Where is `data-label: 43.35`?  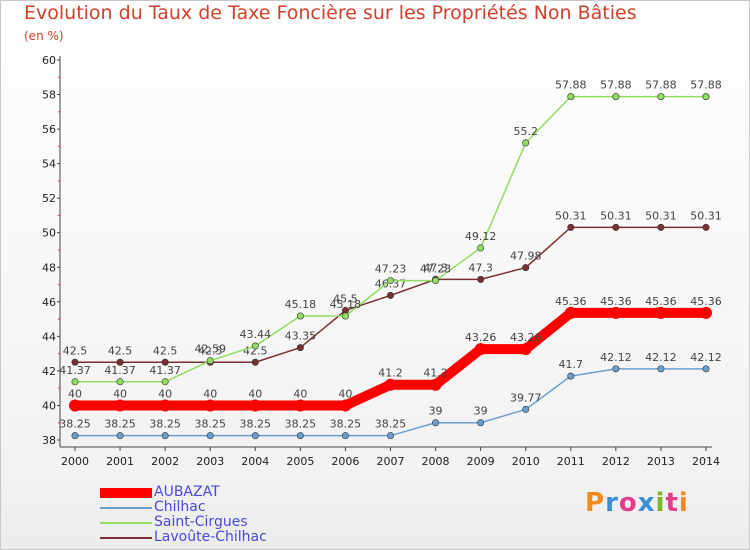 data-label: 43.35 is located at coordinates (301, 336).